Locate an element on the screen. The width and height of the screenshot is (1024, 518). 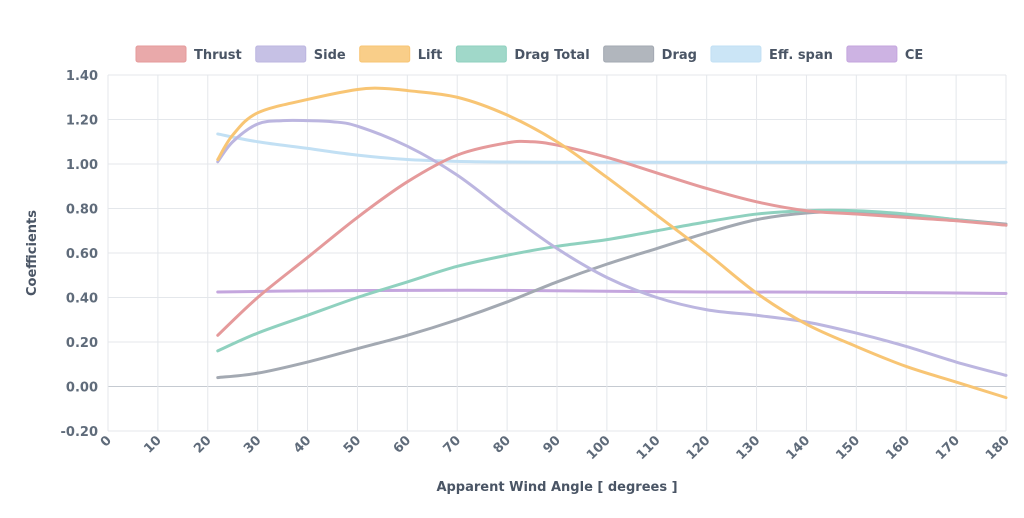
x-tick-label: 0 is located at coordinates (106, 441).